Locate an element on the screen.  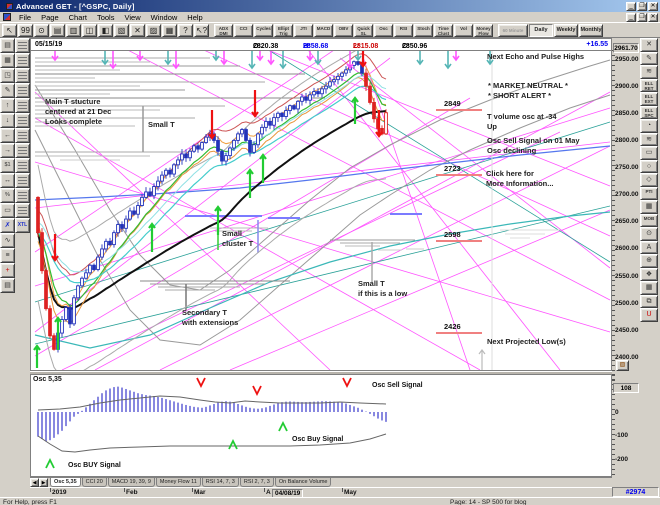
expand-button: ↔ is located at coordinates (7, 180).